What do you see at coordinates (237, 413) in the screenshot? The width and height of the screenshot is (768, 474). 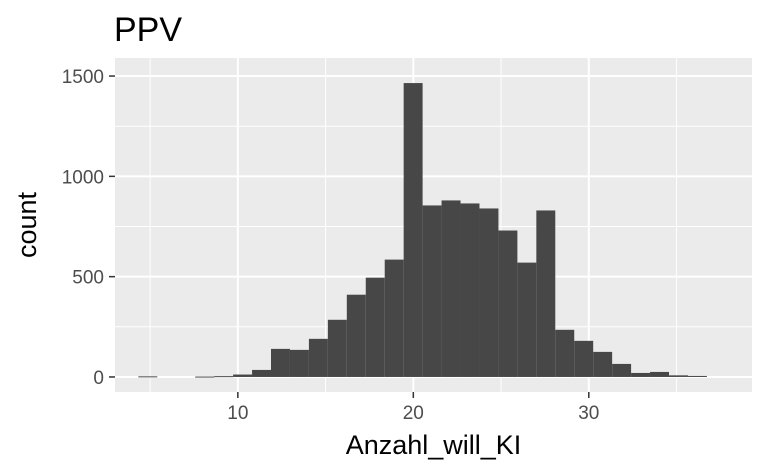 I see `x-tick-label: 10` at bounding box center [237, 413].